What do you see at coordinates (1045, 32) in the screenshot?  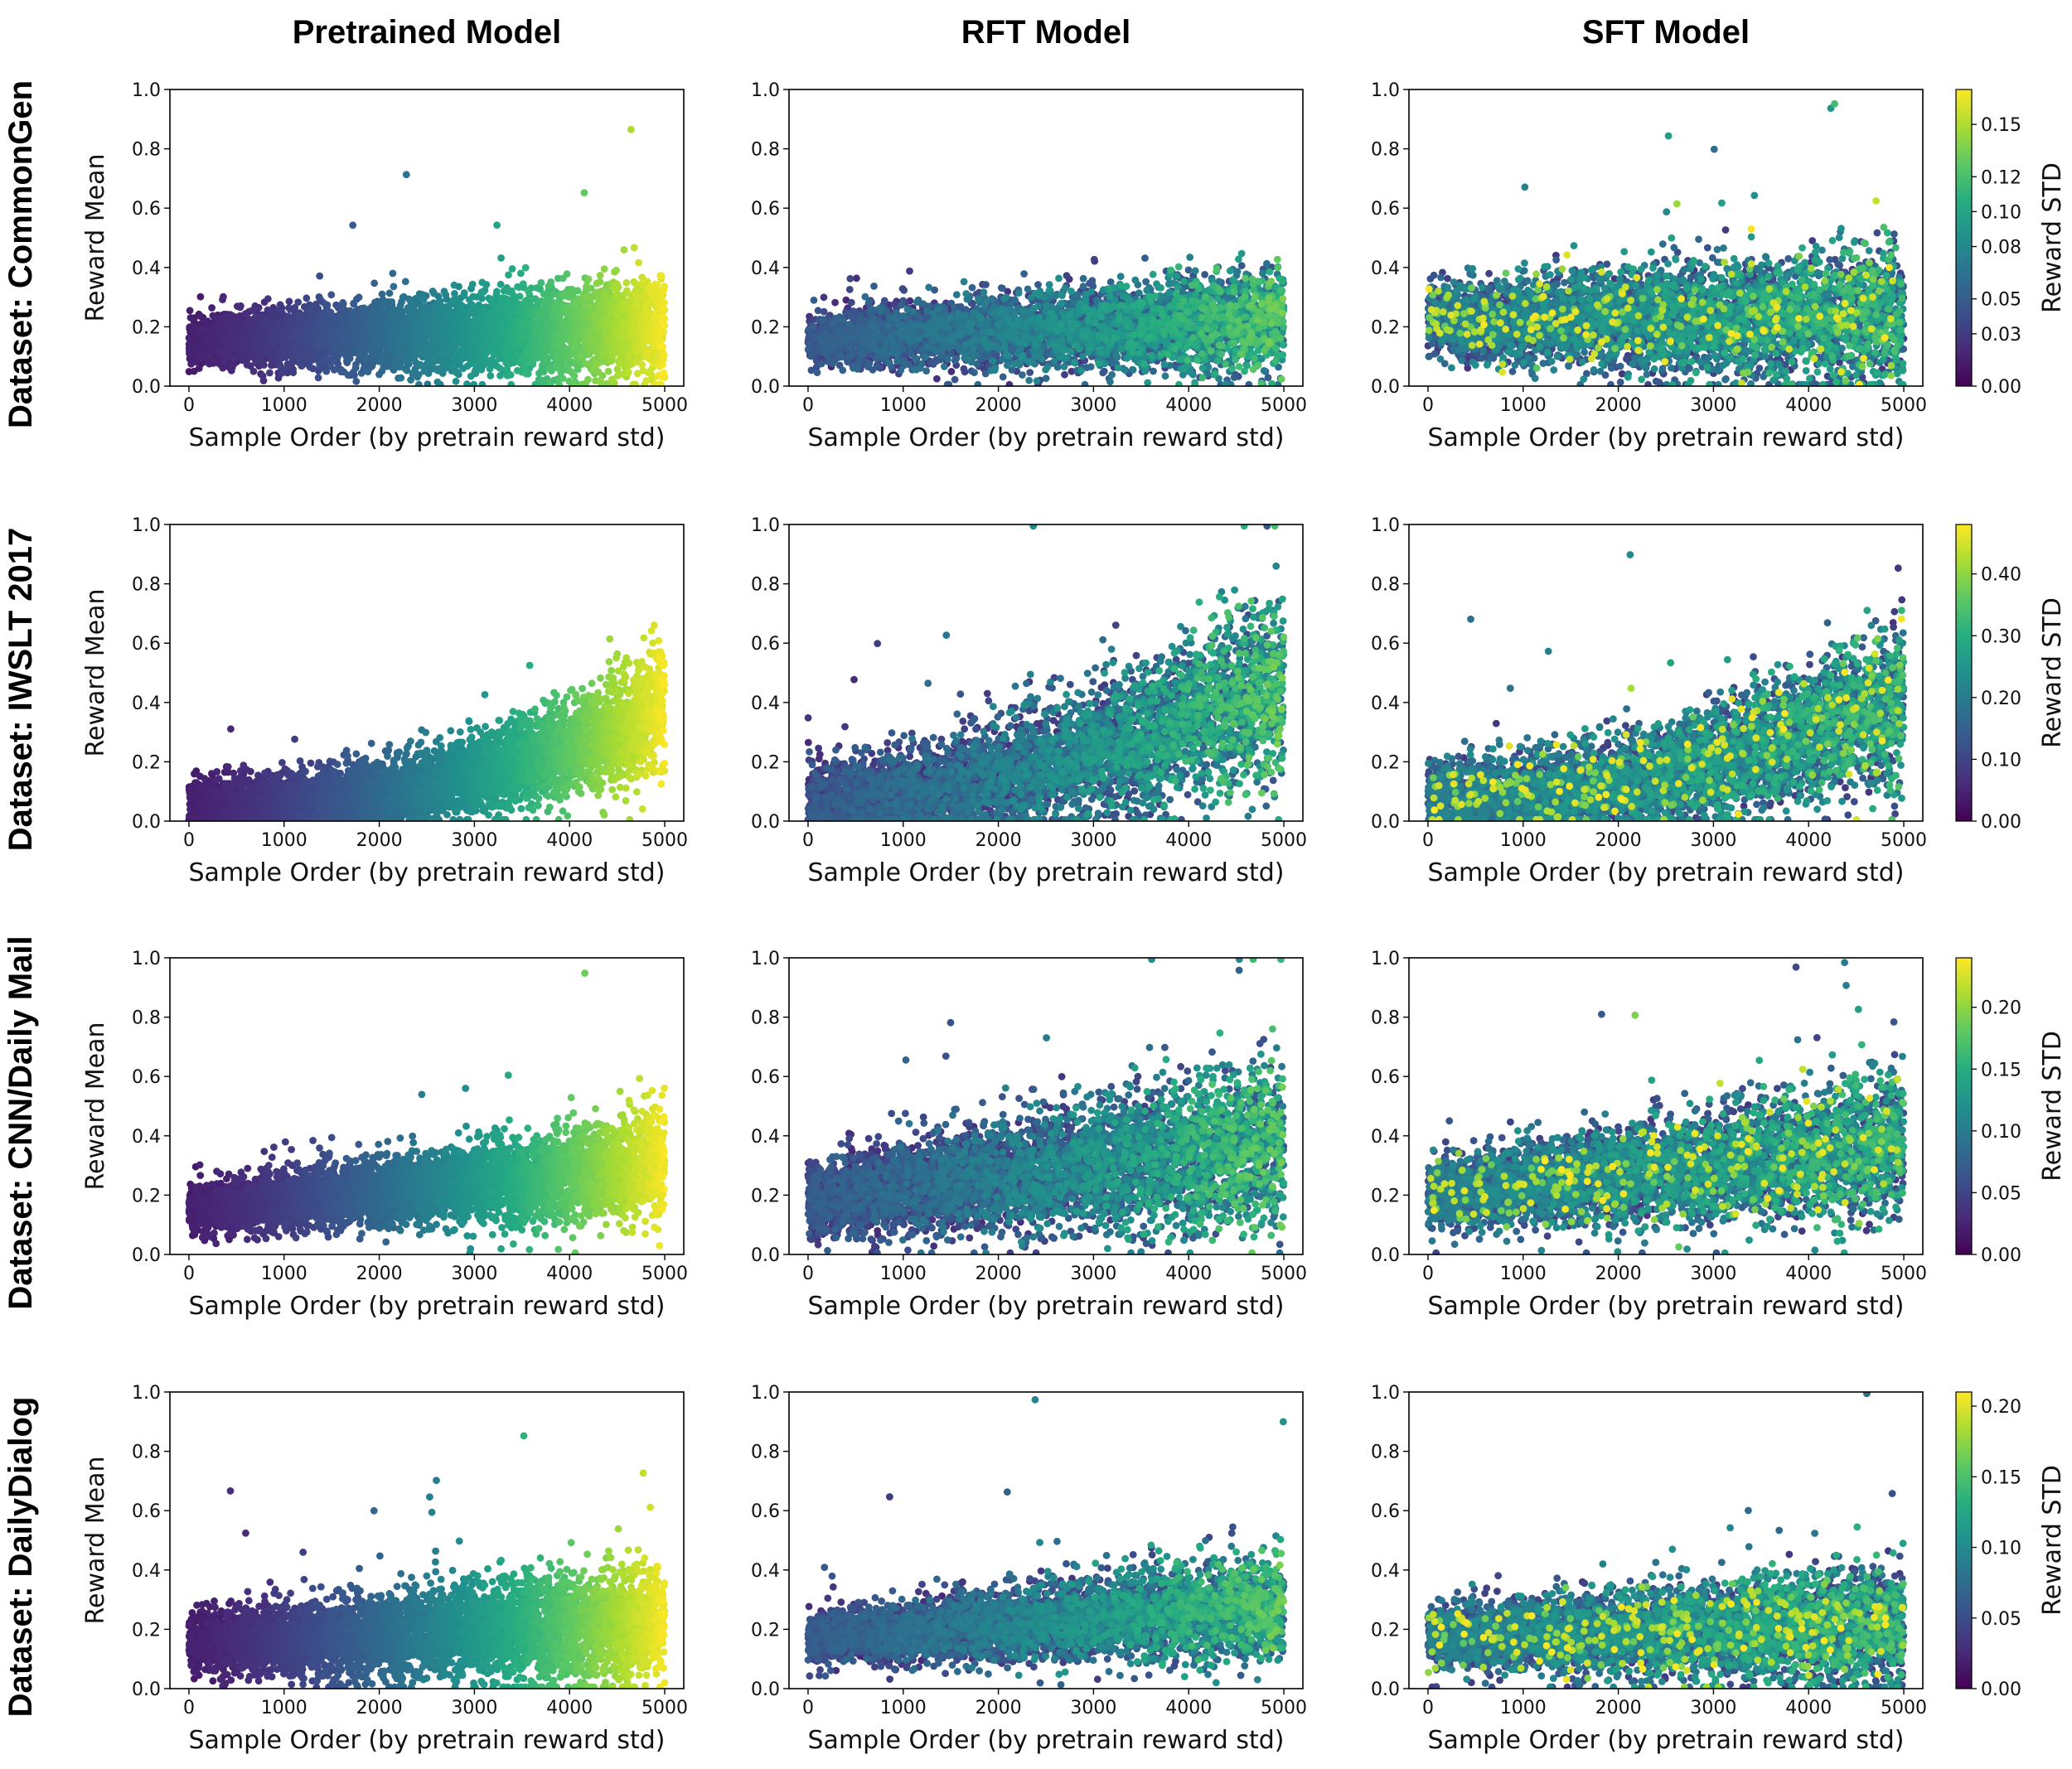 I see `column-title: RFT Model` at bounding box center [1045, 32].